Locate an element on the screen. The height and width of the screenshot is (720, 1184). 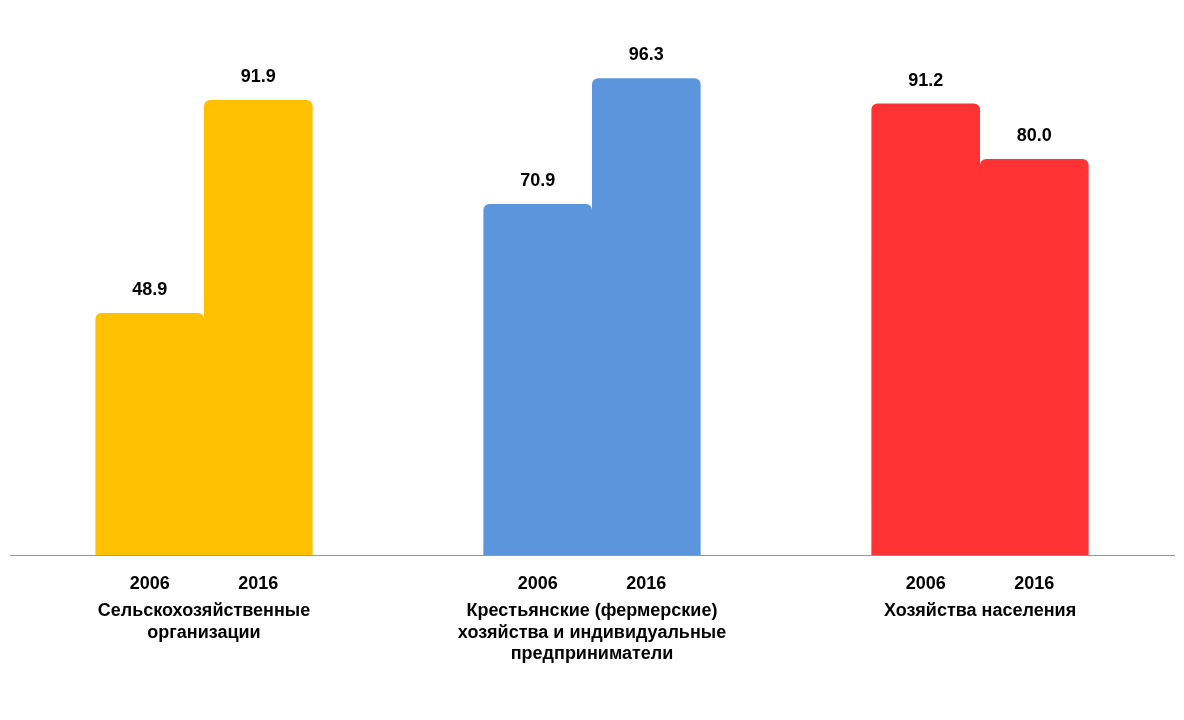
series-label: 2006 is located at coordinates (149, 583).